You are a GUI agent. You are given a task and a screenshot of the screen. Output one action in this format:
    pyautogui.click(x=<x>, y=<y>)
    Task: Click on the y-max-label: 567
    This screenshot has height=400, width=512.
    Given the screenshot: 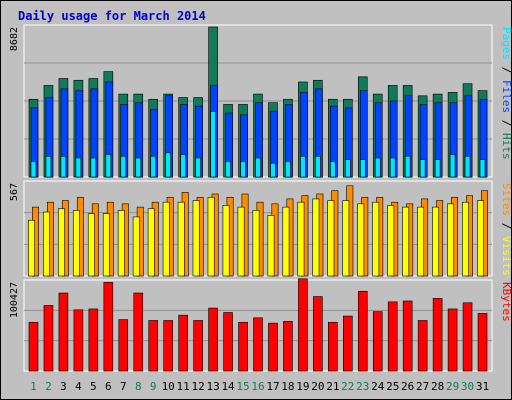 What is the action you would take?
    pyautogui.click(x=14, y=192)
    